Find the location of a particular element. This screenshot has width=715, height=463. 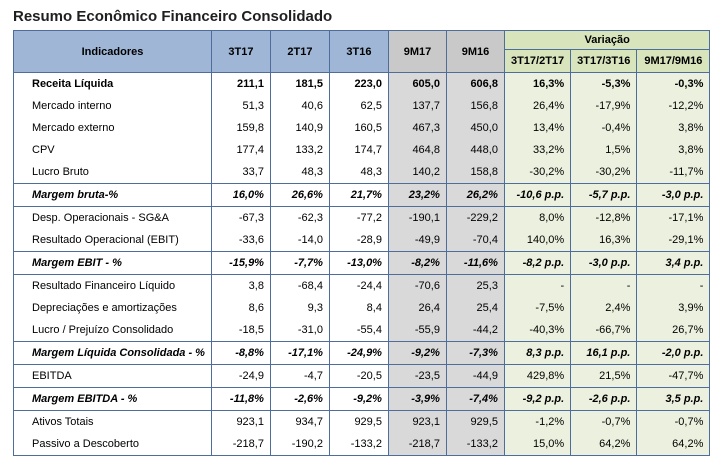

cell-value: 448,0 is located at coordinates (475, 150).